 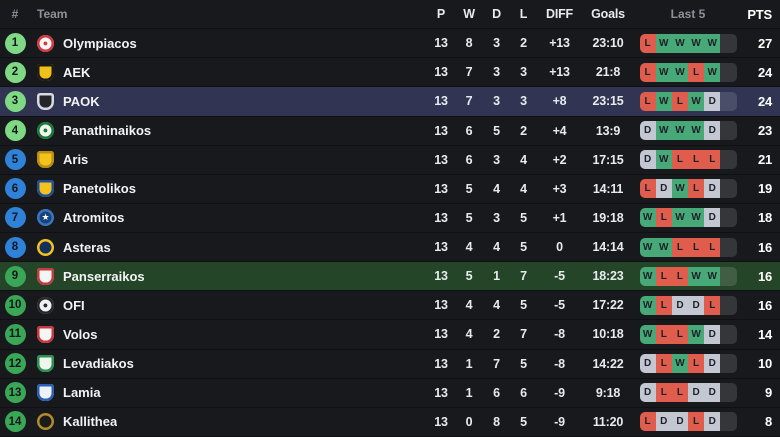 What do you see at coordinates (45, 101) in the screenshot?
I see `team-logo-icon` at bounding box center [45, 101].